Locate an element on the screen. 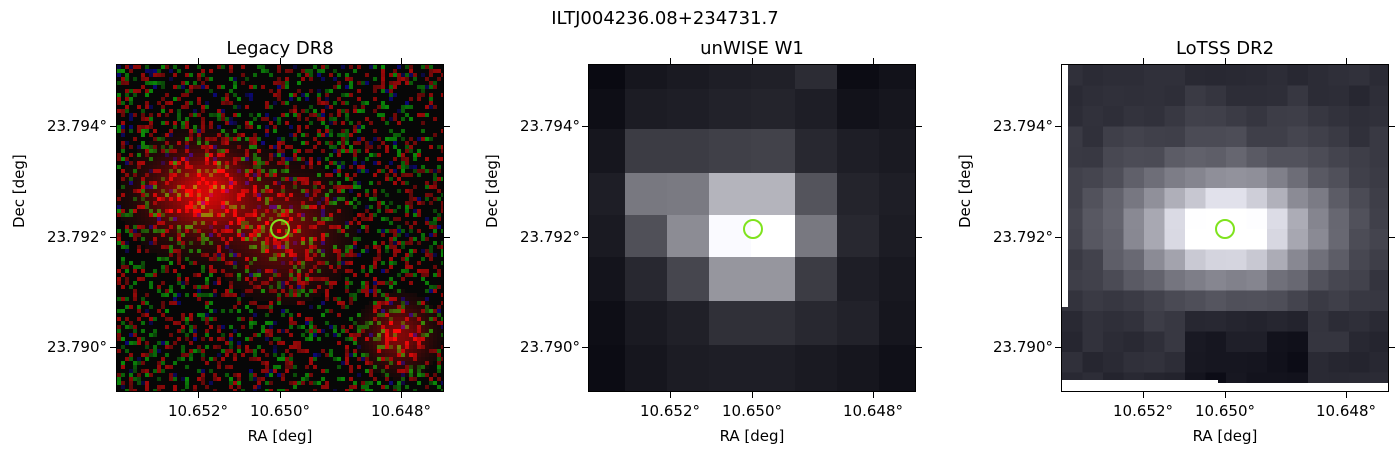 The image size is (1400, 458). panel-title: unWISE W1 is located at coordinates (752, 48).